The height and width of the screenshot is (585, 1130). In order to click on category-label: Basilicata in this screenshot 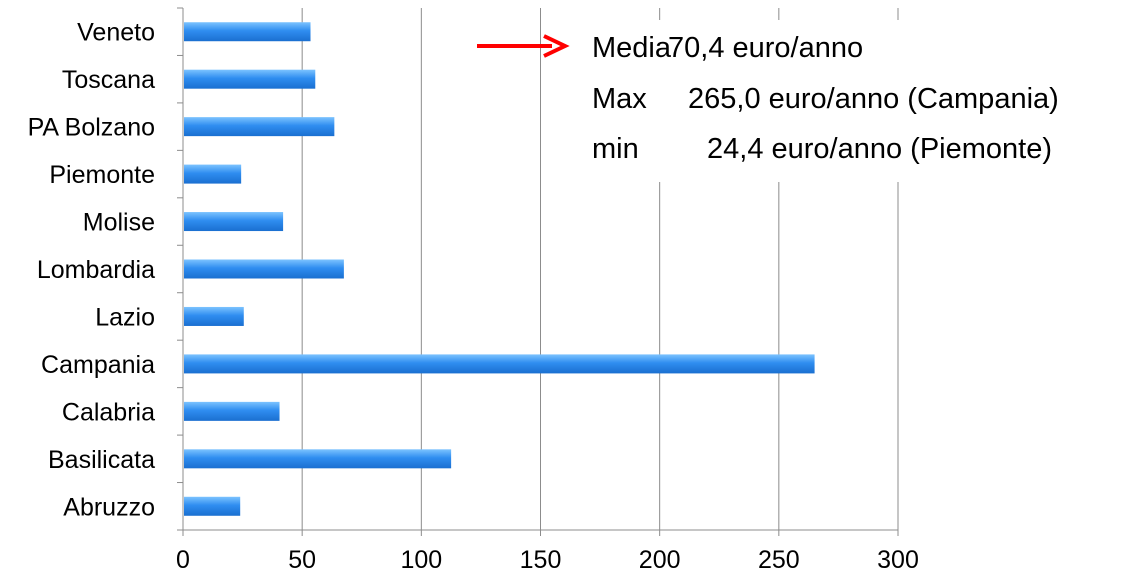, I will do `click(101, 460)`.